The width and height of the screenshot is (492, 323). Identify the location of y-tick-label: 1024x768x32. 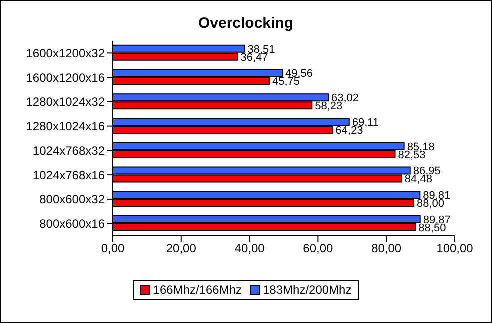
(69, 151).